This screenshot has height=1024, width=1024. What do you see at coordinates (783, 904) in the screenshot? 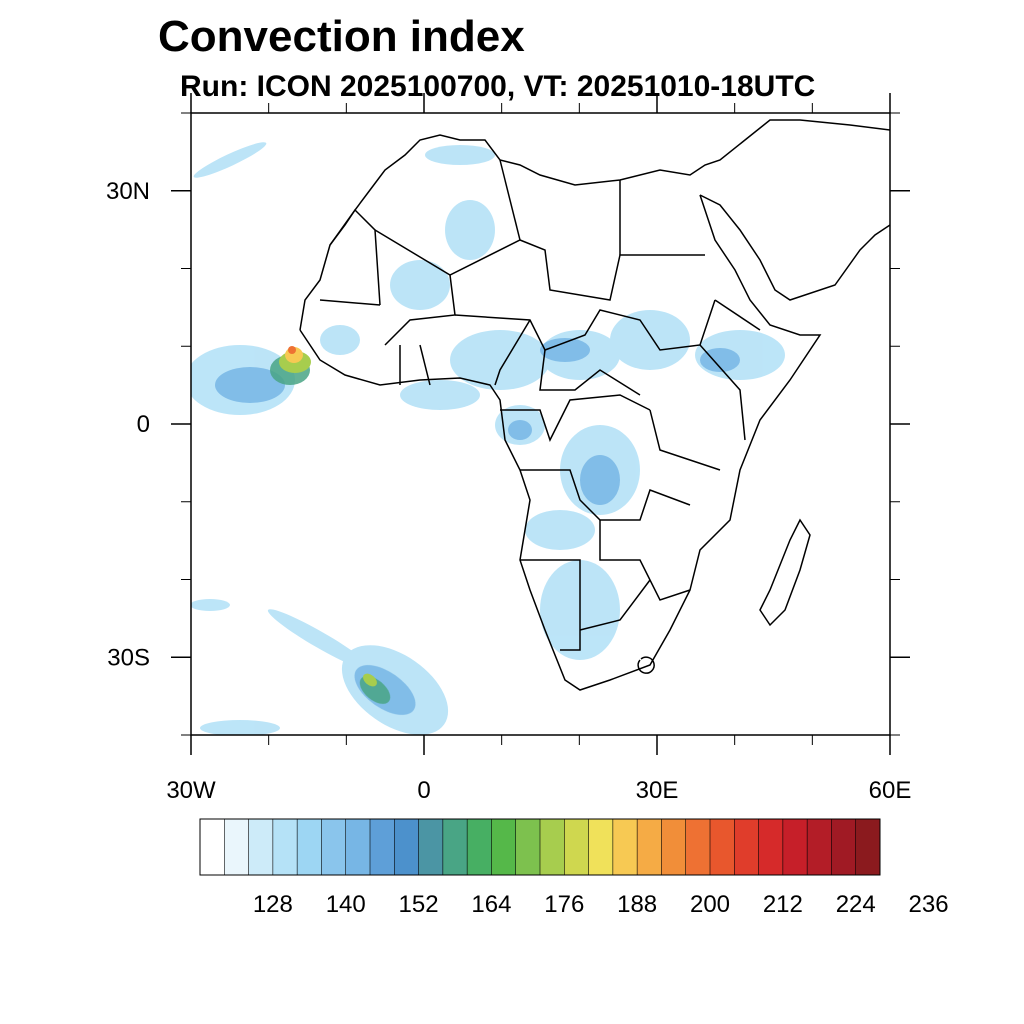
I see `colorbar-label: 212` at bounding box center [783, 904].